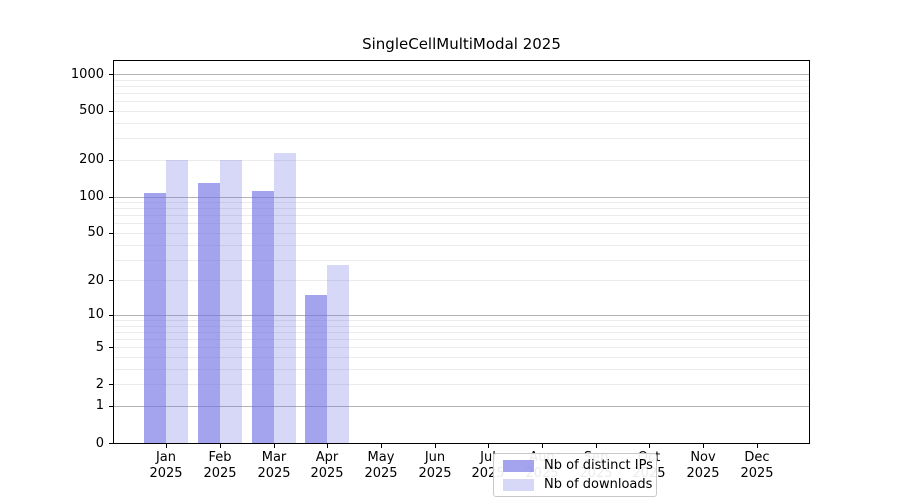 The height and width of the screenshot is (500, 900). I want to click on legend-item-downloads: Nb of downloads, so click(577, 484).